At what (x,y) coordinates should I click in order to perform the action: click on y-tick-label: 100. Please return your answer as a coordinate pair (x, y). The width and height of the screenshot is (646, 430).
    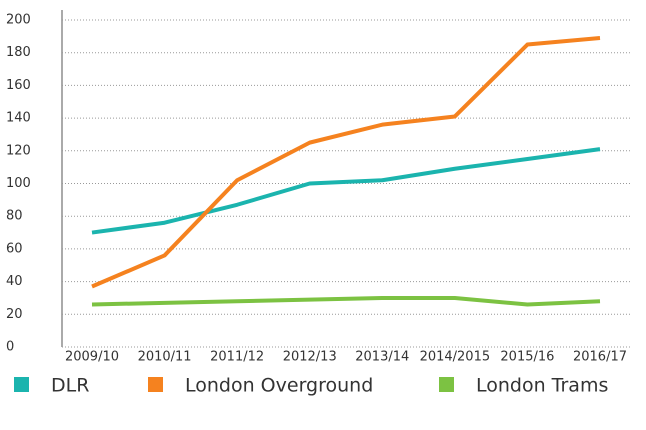
    Looking at the image, I should click on (18, 183).